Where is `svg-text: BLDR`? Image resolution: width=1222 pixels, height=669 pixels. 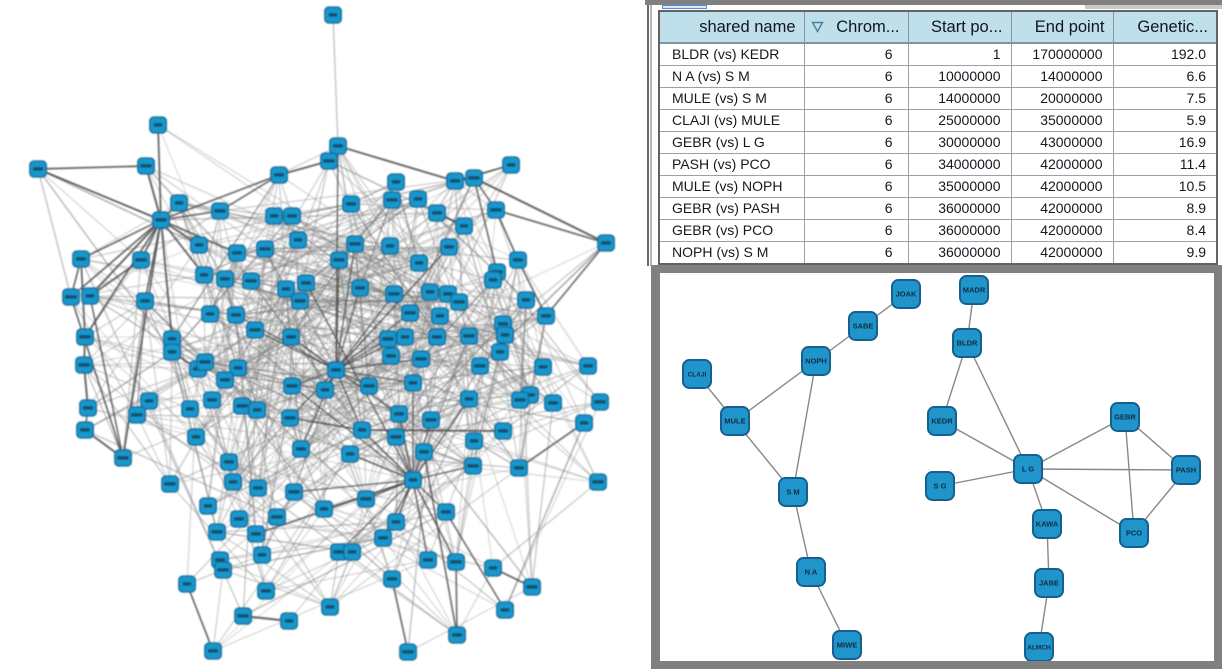 svg-text: BLDR is located at coordinates (967, 343).